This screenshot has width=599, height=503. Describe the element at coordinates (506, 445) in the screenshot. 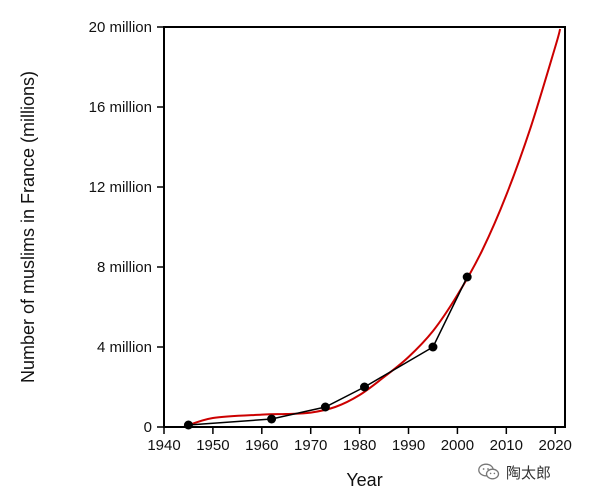

I see `x-tick-label: 2010` at that location.